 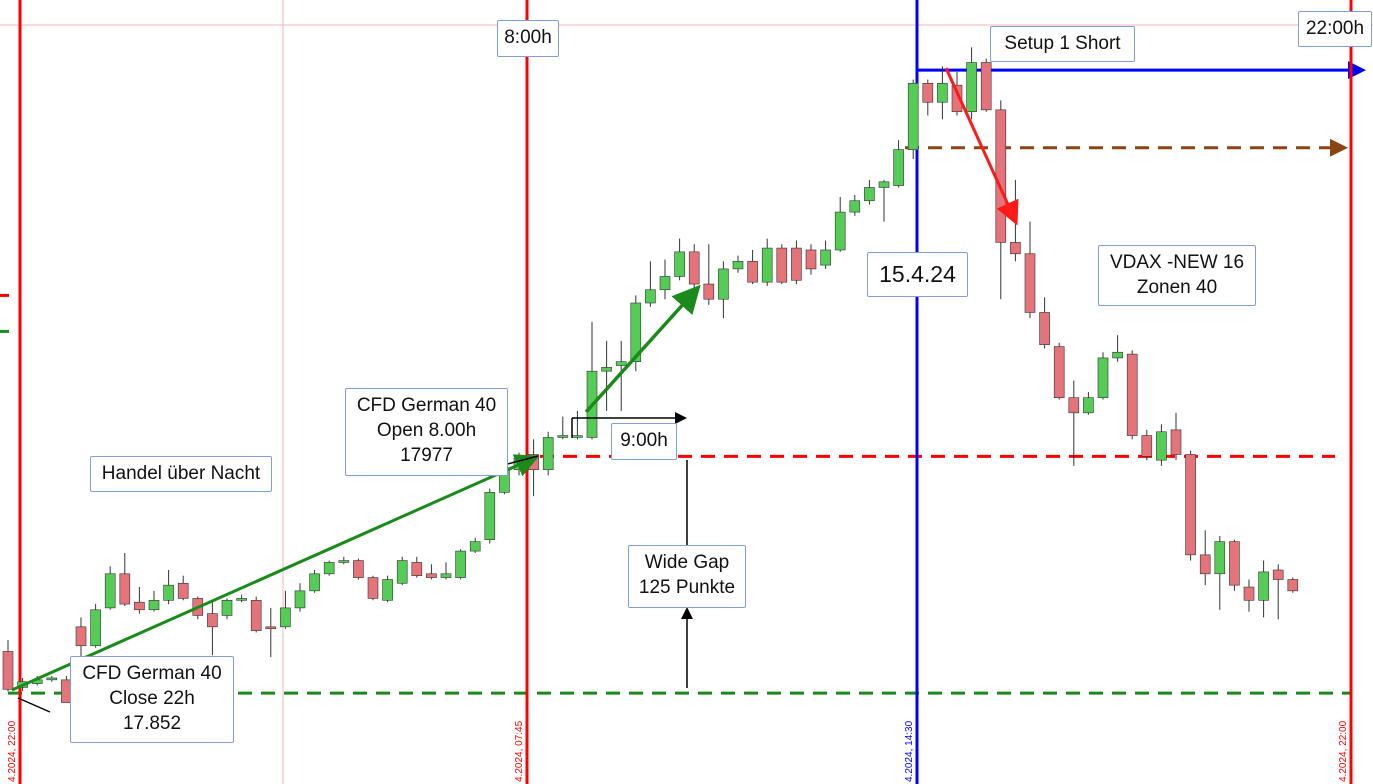 What do you see at coordinates (909, 751) in the screenshot?
I see `session-label: 4.2024, 14:30` at bounding box center [909, 751].